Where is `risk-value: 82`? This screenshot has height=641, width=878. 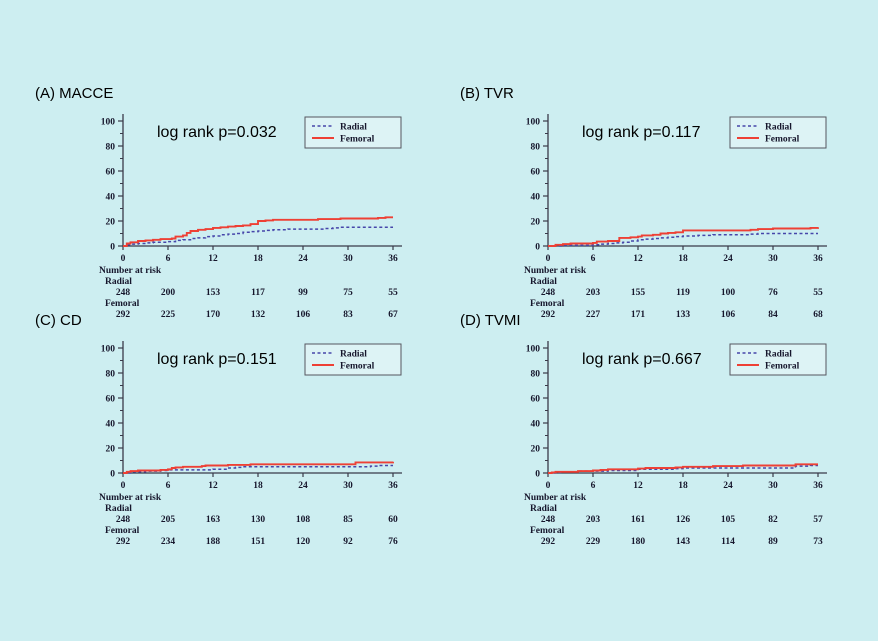 risk-value: 82 is located at coordinates (773, 520).